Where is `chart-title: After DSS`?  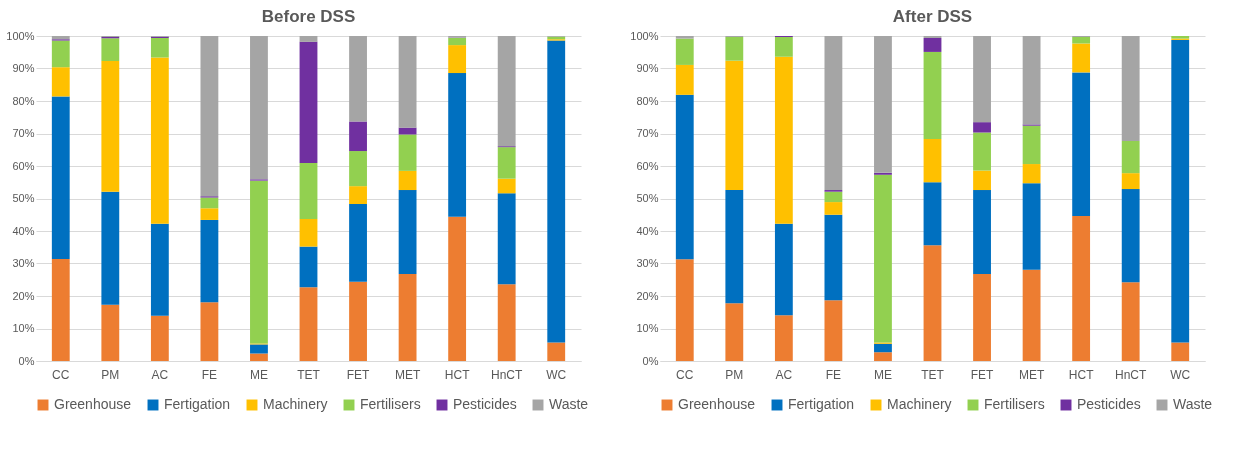 chart-title: After DSS is located at coordinates (932, 16).